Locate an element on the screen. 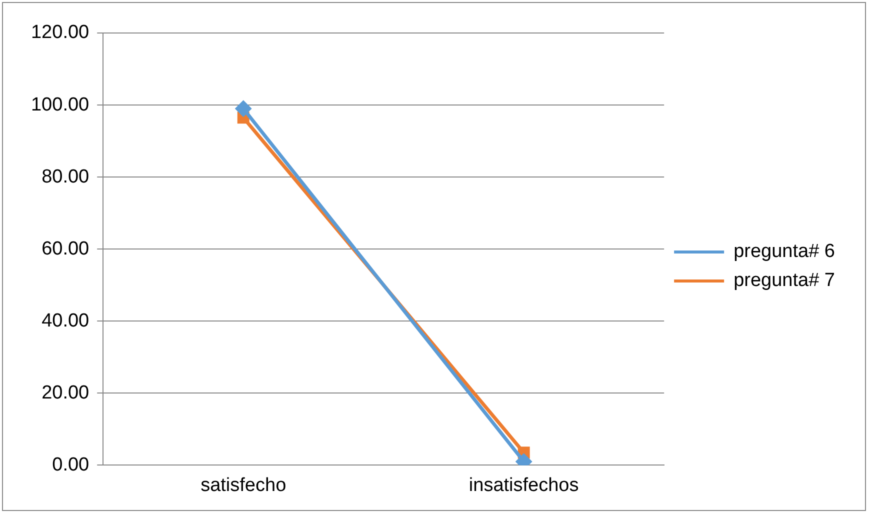 This screenshot has width=870, height=515. y-tick-label: 60.00 is located at coordinates (66, 249).